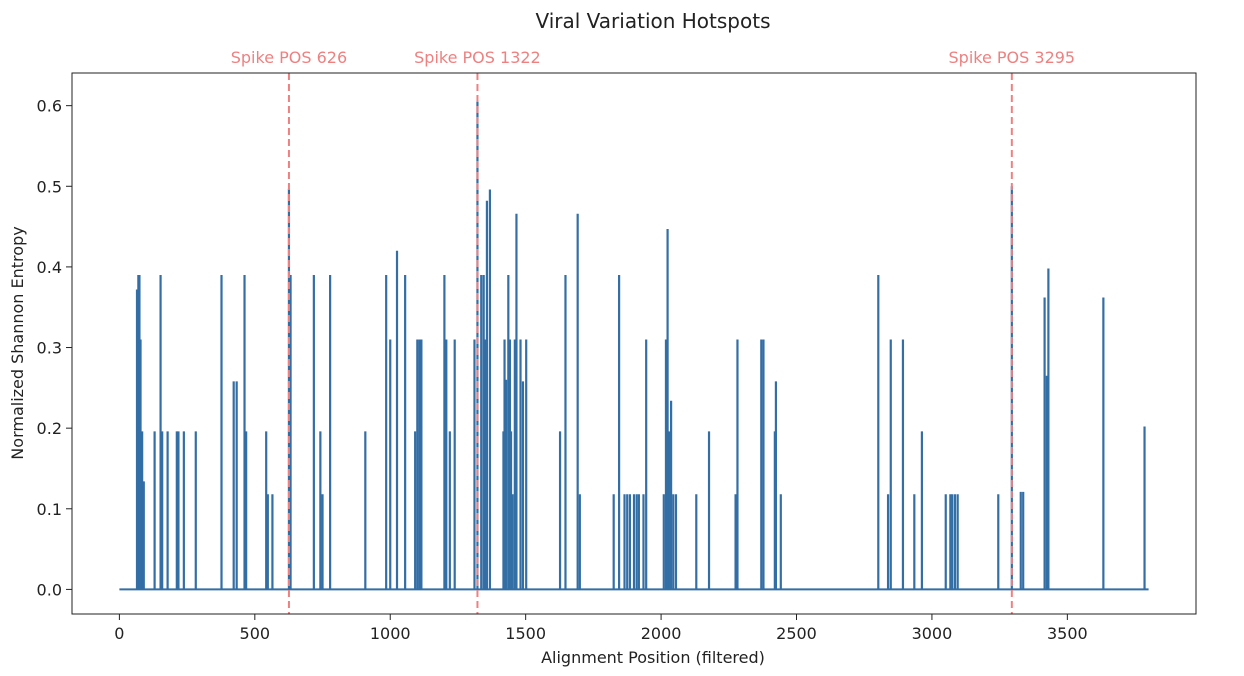  What do you see at coordinates (796, 633) in the screenshot?
I see `x-tick-label: 2500` at bounding box center [796, 633].